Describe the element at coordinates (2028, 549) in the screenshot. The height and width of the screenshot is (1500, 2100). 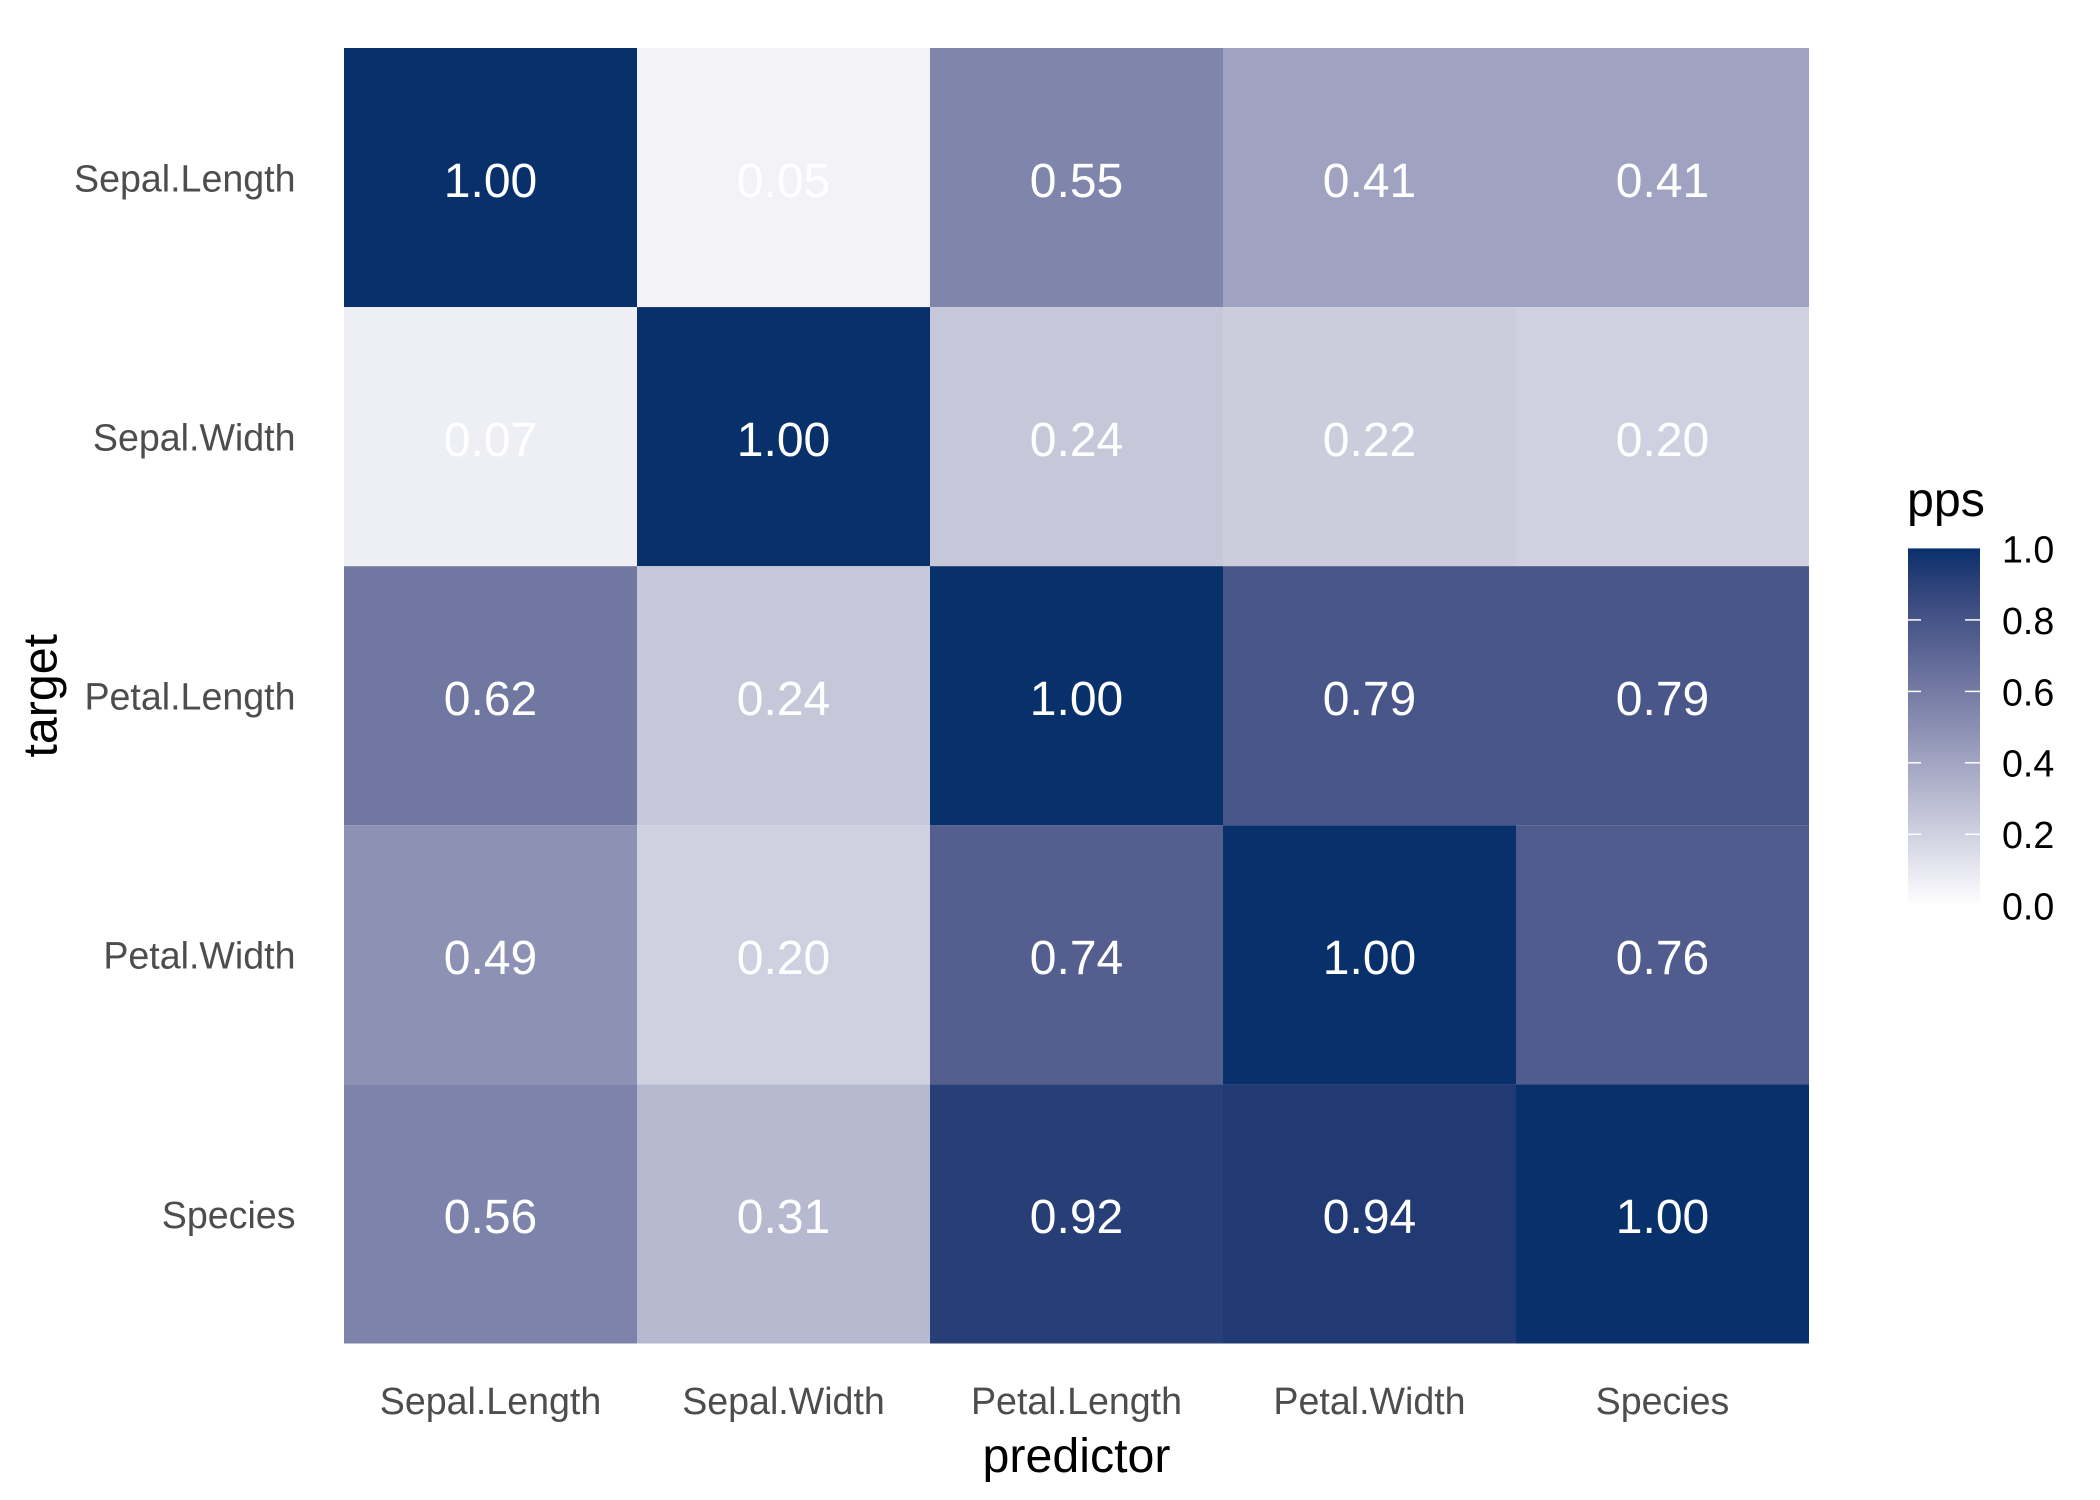
I see `svg-text: 1.0` at that location.